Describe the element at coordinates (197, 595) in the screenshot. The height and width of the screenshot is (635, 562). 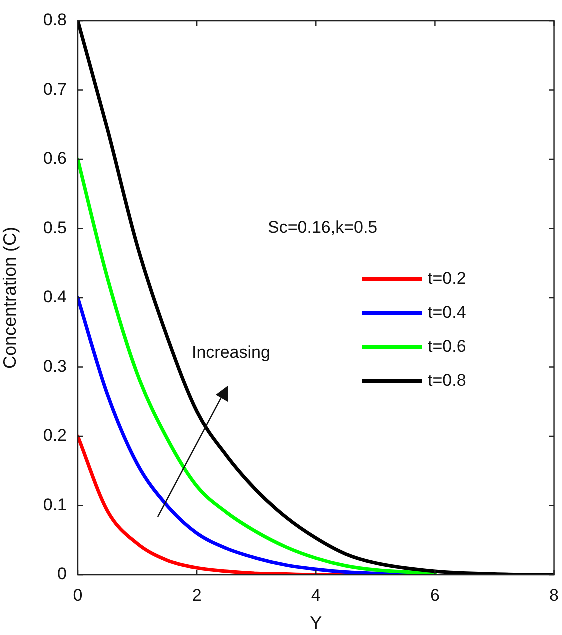
I see `x-tick-label: 2` at that location.